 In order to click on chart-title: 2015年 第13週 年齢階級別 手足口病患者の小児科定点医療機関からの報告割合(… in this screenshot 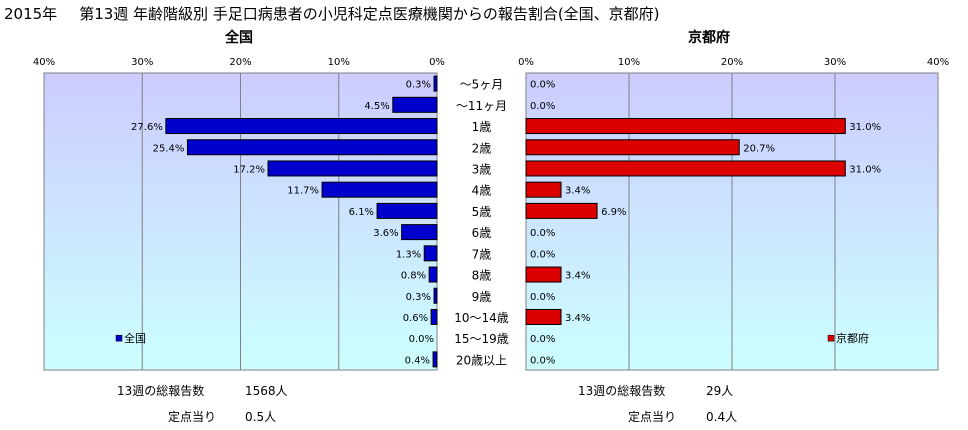, I will do `click(332, 13)`.